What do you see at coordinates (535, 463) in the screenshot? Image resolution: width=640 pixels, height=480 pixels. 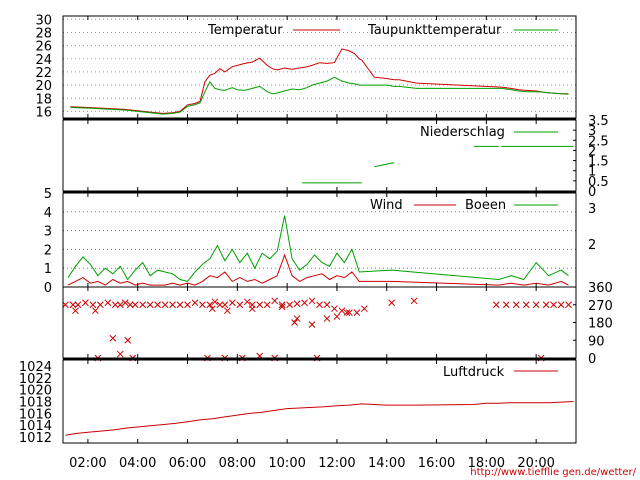 I see `x-tick-label: 20:00` at bounding box center [535, 463].